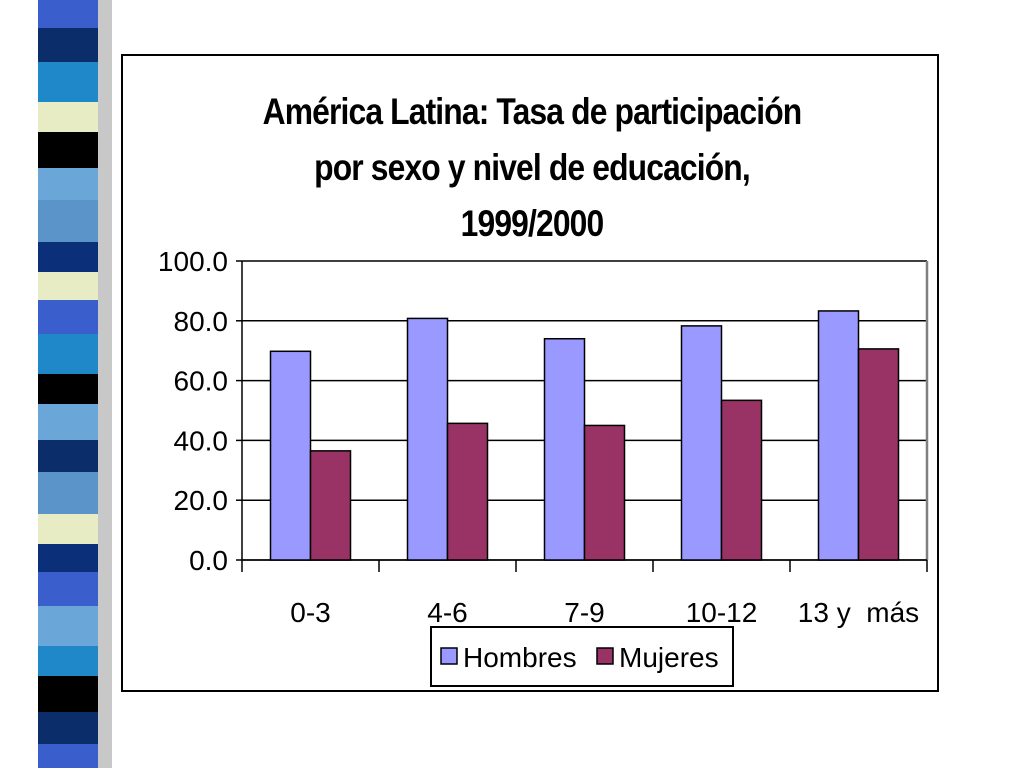 This screenshot has height=768, width=1024. Describe the element at coordinates (201, 440) in the screenshot. I see `y-tick-label: 40.0` at that location.